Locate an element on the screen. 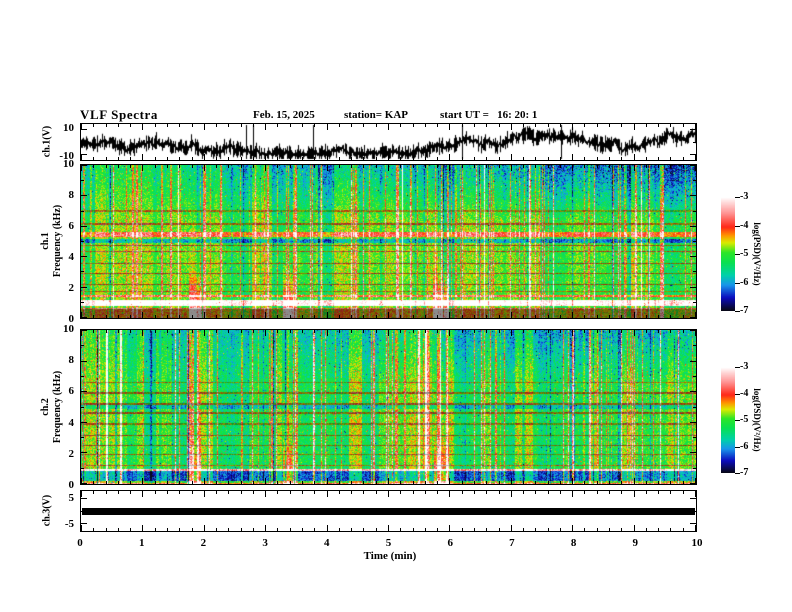 The image size is (792, 612). ch3-signal-bar is located at coordinates (388, 511).